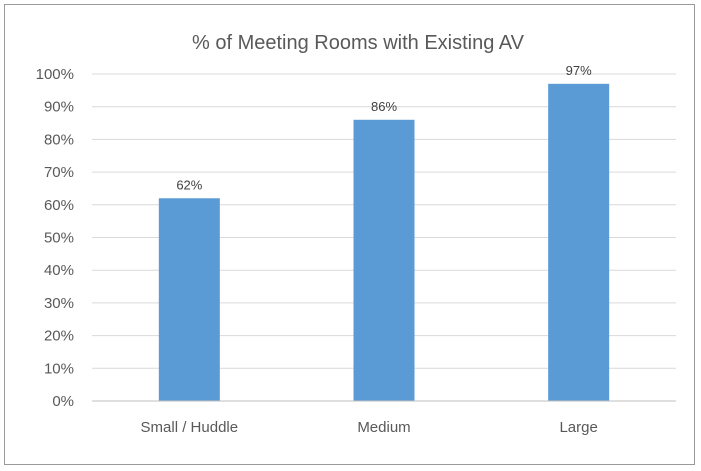  I want to click on y-tick-label: 60%, so click(59, 205).